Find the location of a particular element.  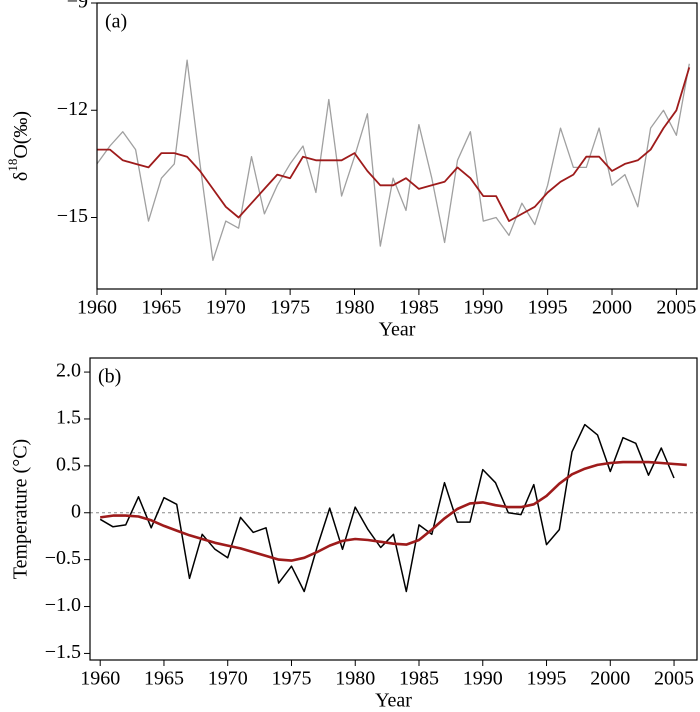

y-tick-label: 1.5 is located at coordinates (68, 418).